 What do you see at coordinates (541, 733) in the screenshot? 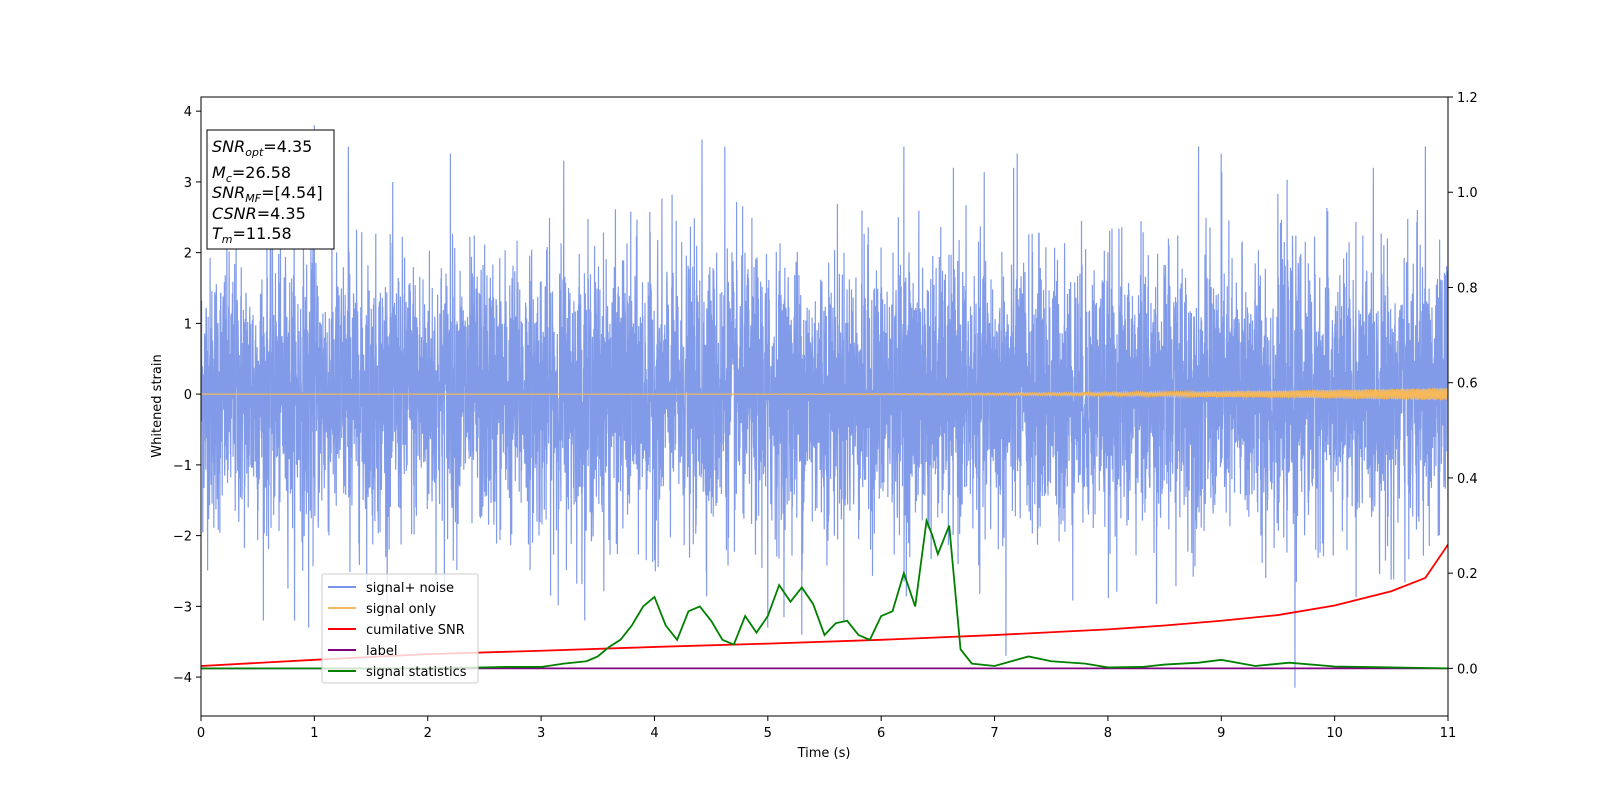
I see `x-tick-label: 3` at bounding box center [541, 733].